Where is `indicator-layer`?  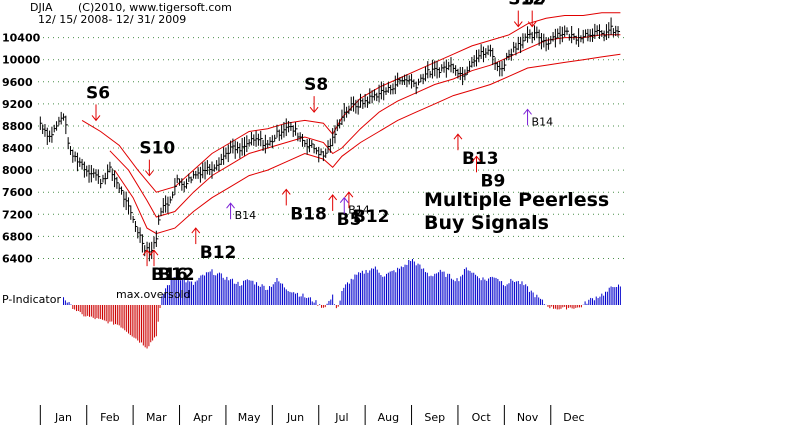
indicator-layer is located at coordinates (342, 303).